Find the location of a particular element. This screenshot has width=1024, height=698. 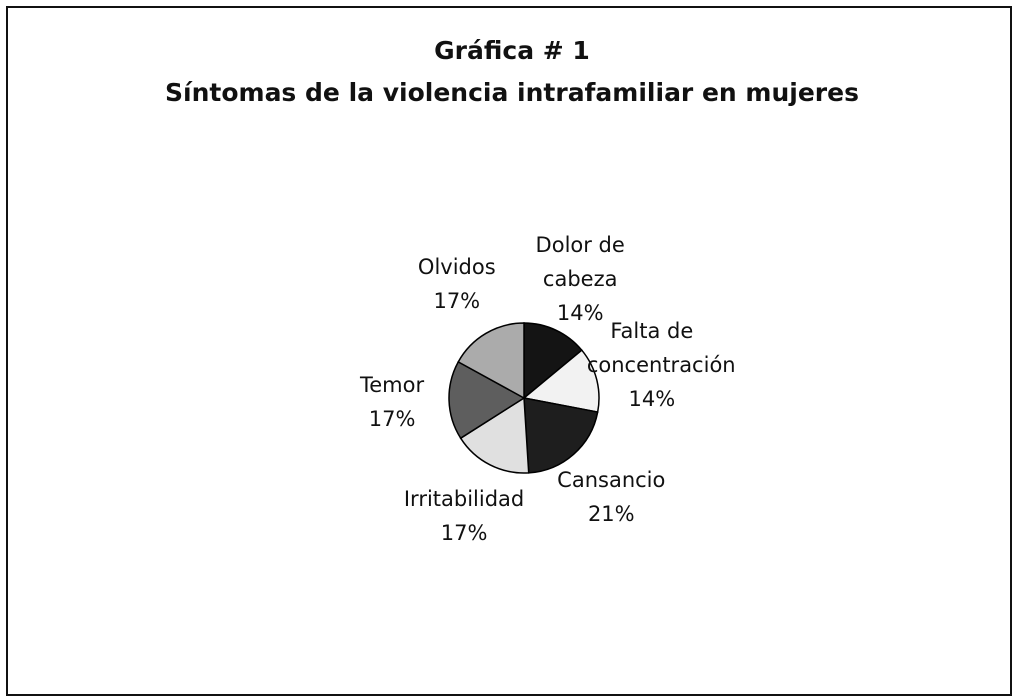

slice-label: Irritabilidad 17% is located at coordinates (464, 516).